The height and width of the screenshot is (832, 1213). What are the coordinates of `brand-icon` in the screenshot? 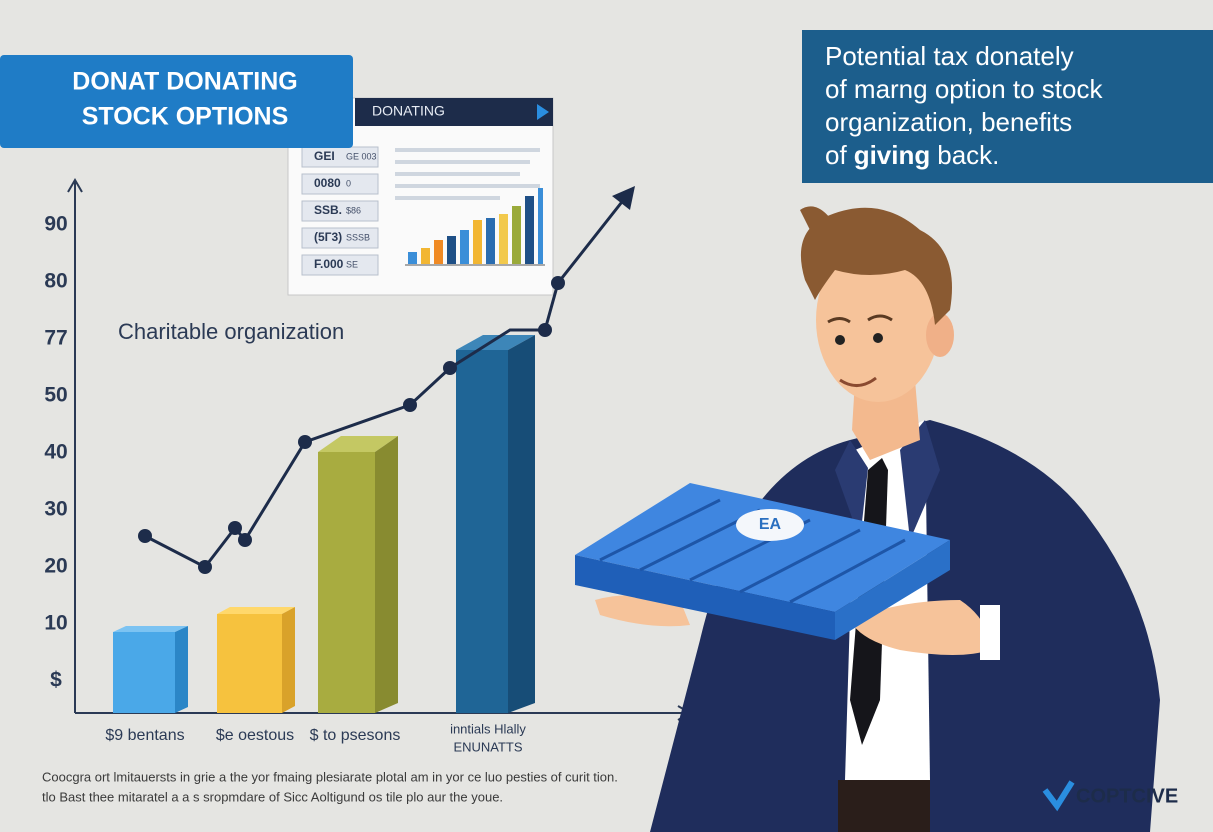 It's located at (1058, 796).